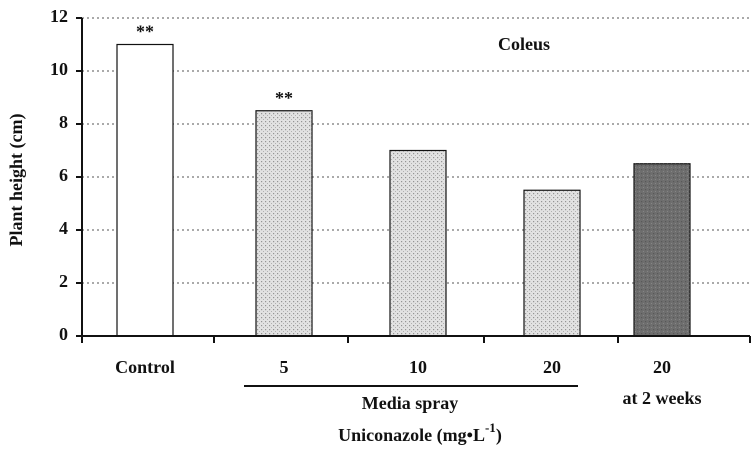 This screenshot has height=468, width=751. Describe the element at coordinates (16, 180) in the screenshot. I see `y-axis-label: Plant height (cm)` at that location.